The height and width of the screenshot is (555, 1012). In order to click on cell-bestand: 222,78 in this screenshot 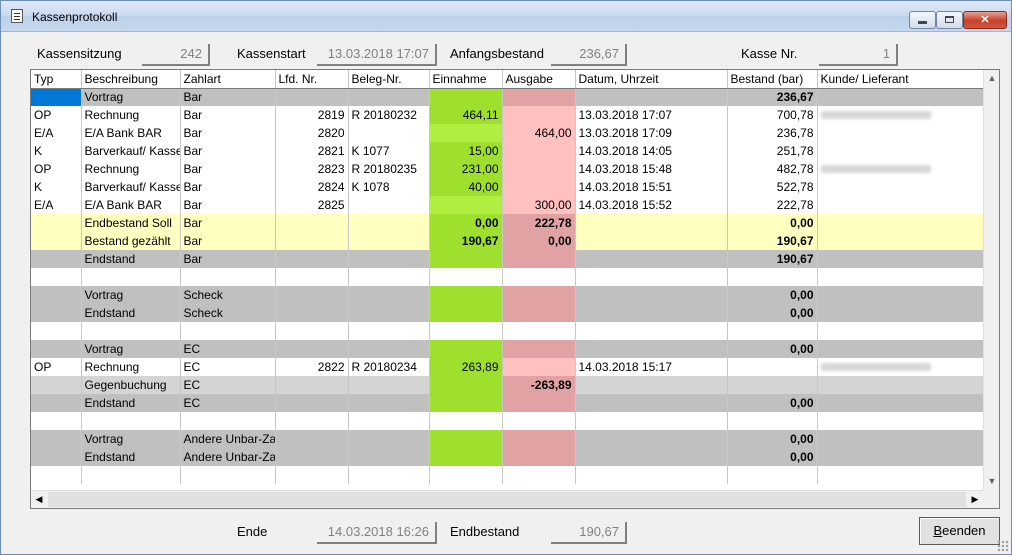, I will do `click(772, 205)`.